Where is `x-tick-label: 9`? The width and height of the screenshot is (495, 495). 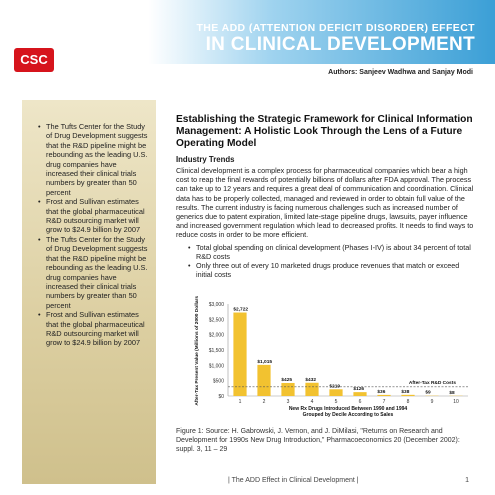
x-tick-label: 9 is located at coordinates (432, 402).